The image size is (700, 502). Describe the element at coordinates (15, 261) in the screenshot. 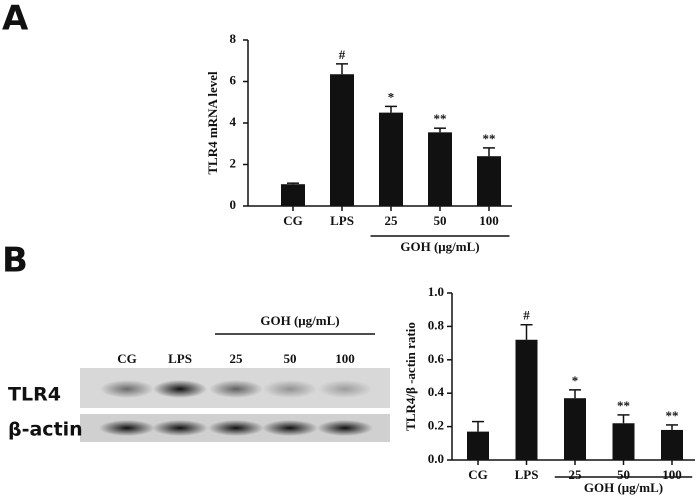

I see `panel-label: B` at that location.